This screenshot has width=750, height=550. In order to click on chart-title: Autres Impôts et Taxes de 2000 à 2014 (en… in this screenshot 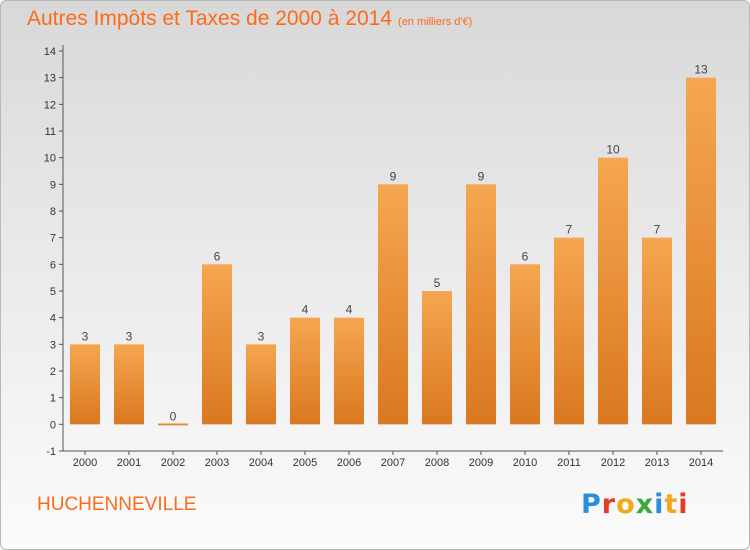, I will do `click(249, 19)`.